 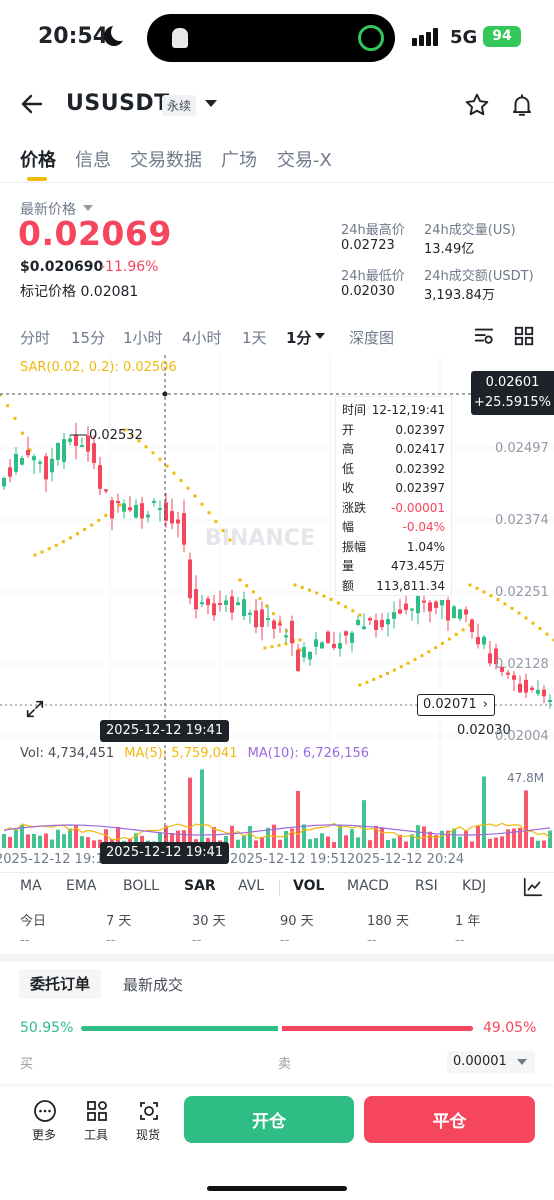 I want to click on network-type: 5G, so click(x=464, y=37).